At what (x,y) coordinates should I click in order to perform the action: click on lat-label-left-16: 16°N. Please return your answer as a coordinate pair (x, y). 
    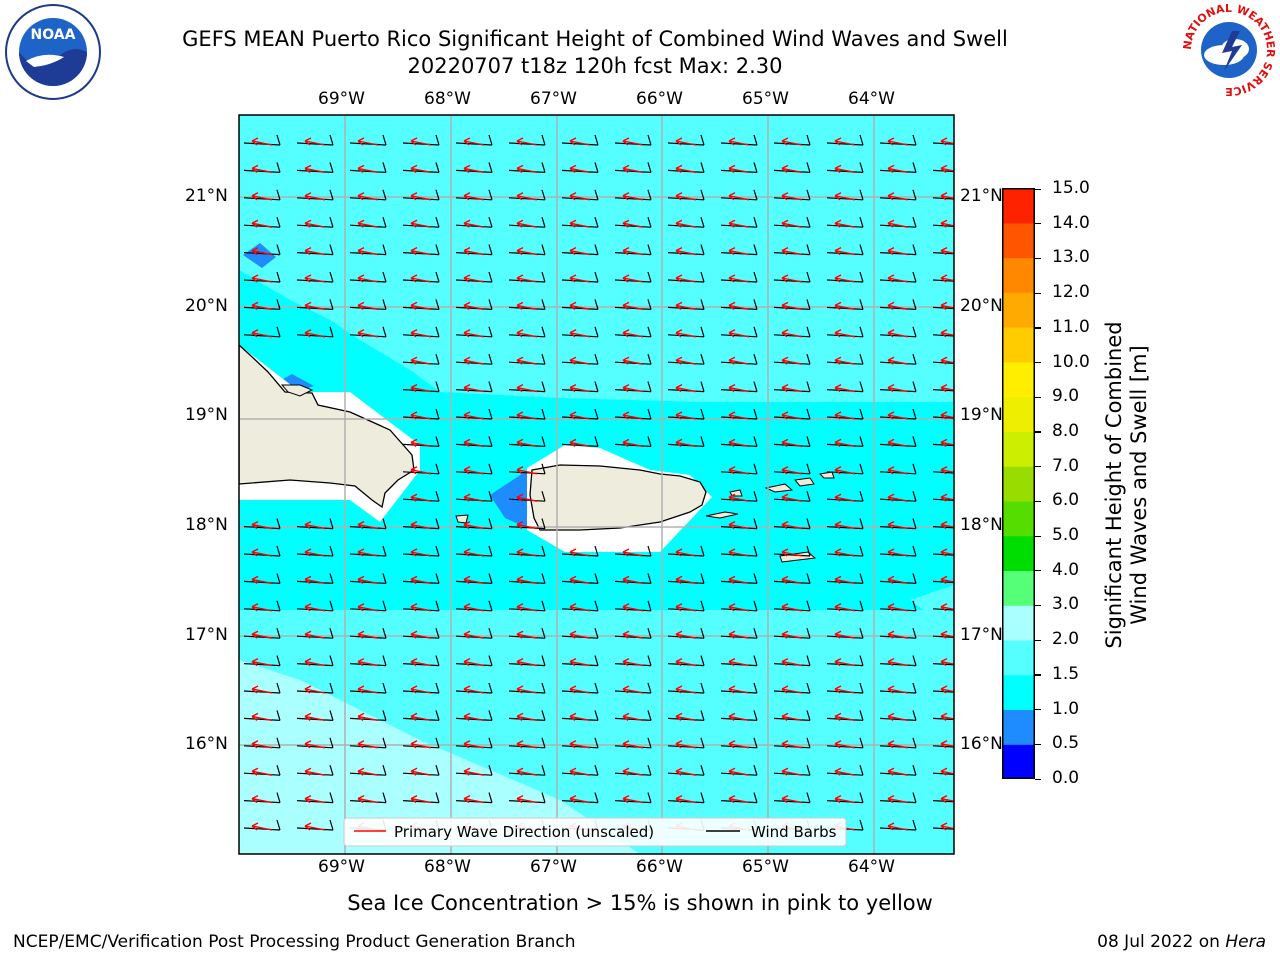
    Looking at the image, I should click on (206, 744).